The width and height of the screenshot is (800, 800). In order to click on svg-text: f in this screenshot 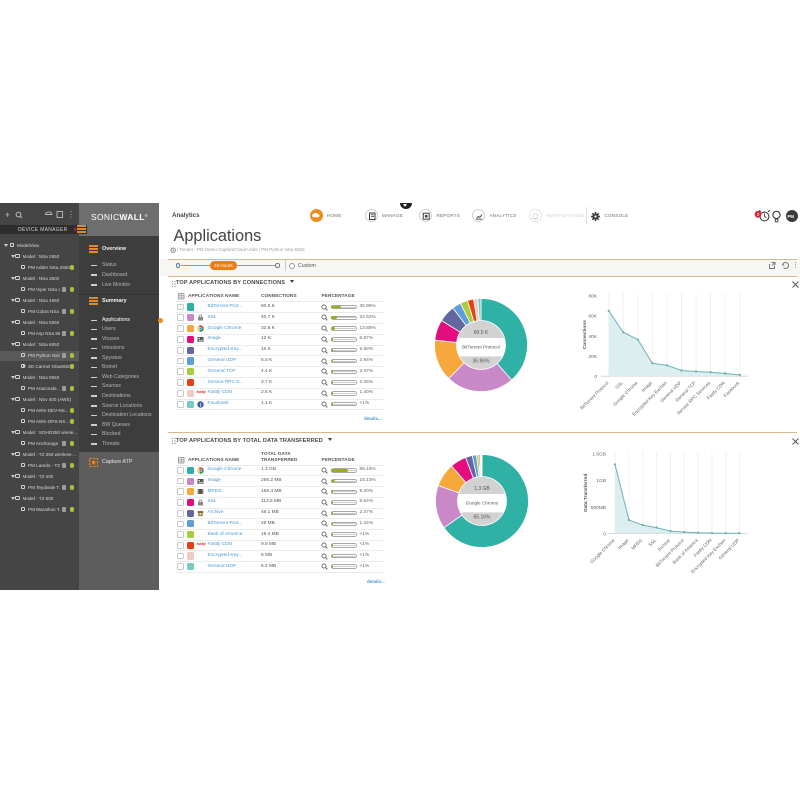, I will do `click(200, 405)`.